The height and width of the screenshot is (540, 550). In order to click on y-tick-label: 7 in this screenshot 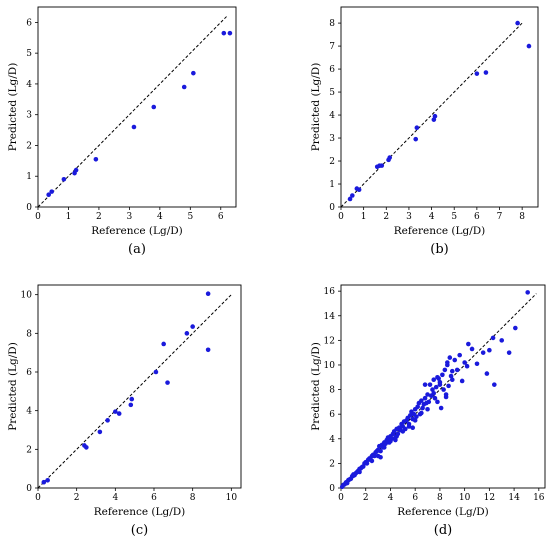, I will do `click(332, 47)`.